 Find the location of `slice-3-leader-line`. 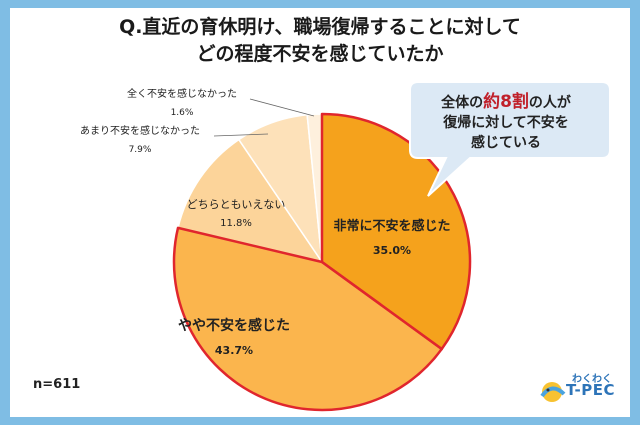

slice-3-leader-line is located at coordinates (241, 135).